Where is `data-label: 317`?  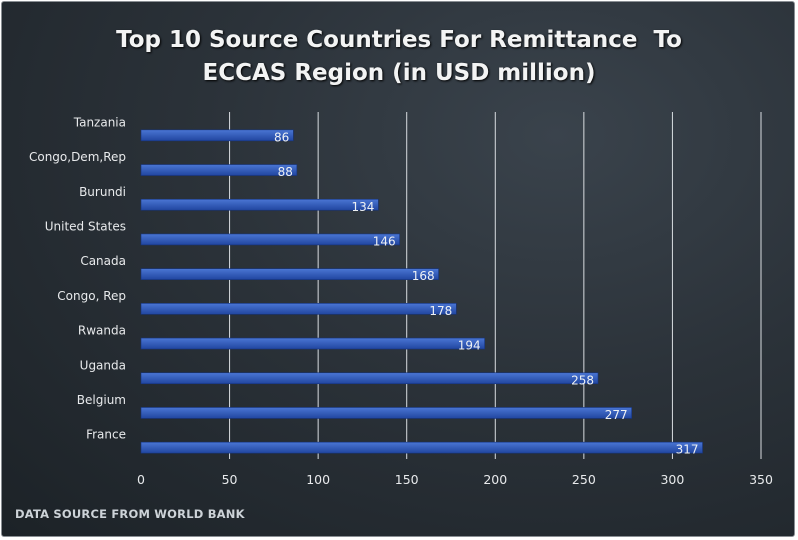 data-label: 317 is located at coordinates (687, 450).